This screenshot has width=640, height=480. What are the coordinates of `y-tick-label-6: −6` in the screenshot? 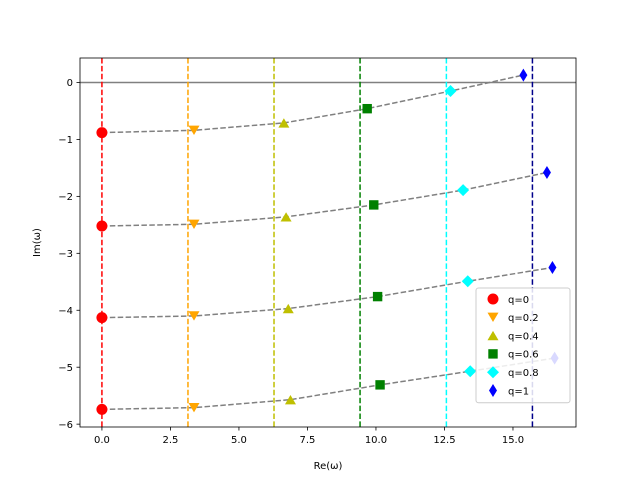 It's located at (65, 425).